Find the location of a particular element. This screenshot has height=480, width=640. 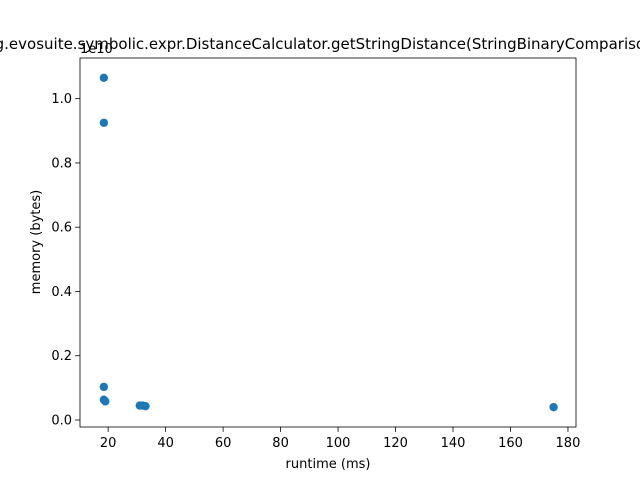

y-tick-label: 0.6 is located at coordinates (61, 228).